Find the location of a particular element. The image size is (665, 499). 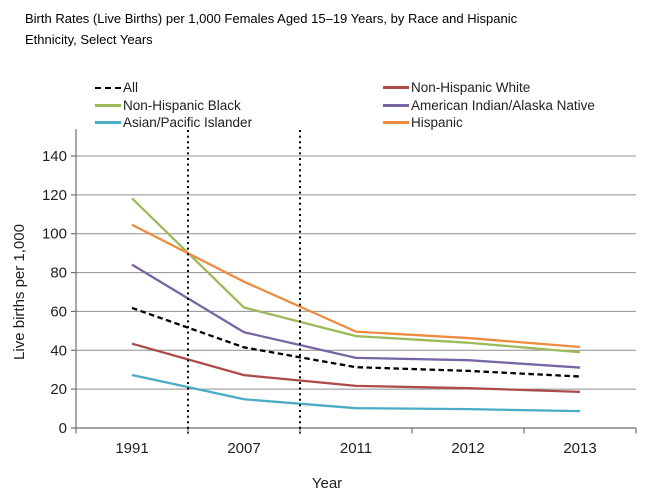

legend-item-american-indian-alaska-native: American Indian/Alaska Native is located at coordinates (489, 105).